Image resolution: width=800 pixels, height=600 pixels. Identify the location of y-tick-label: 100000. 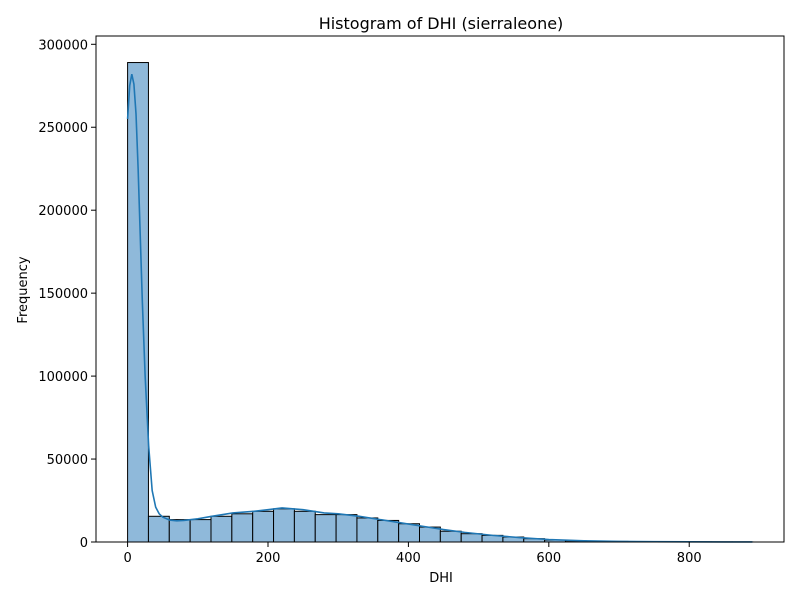
(63, 377).